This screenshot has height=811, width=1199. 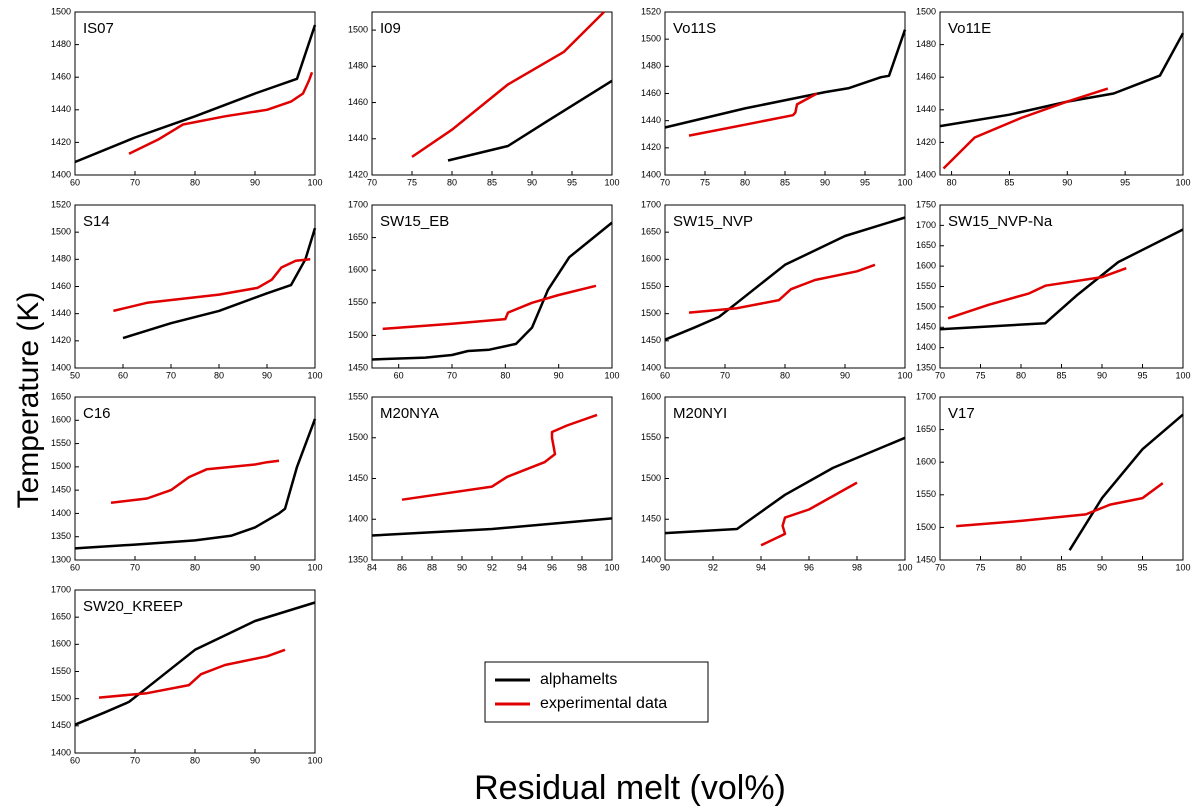 I want to click on legend-box, so click(x=596, y=692).